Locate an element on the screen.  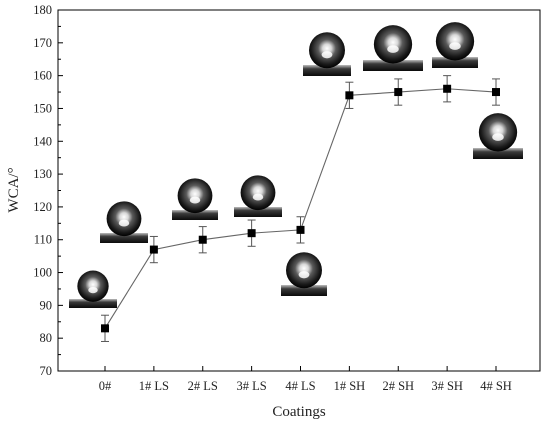
y-tick-label: 160 is located at coordinates (42, 76).